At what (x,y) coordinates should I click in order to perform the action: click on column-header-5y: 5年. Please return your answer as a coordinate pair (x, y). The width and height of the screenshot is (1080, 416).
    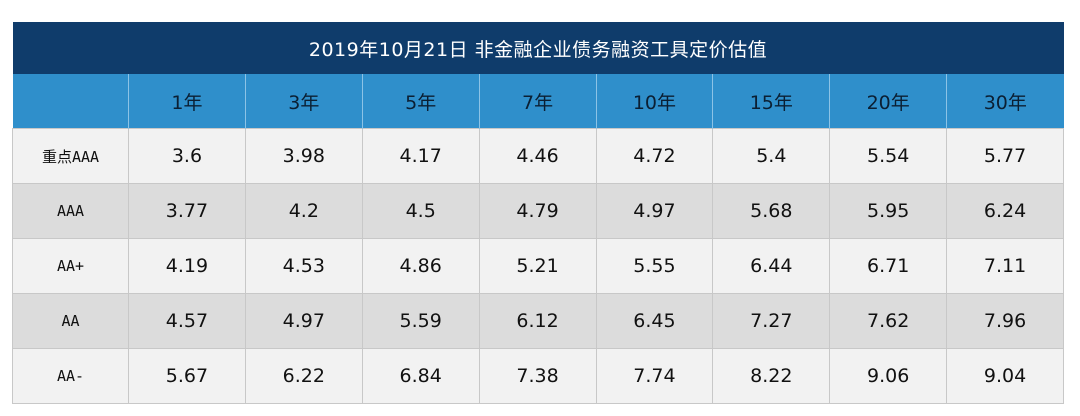
    Looking at the image, I should click on (420, 101).